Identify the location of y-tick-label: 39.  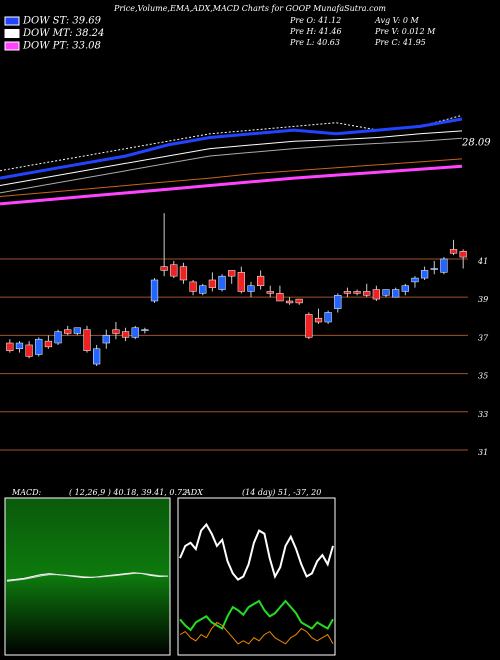
(483, 299).